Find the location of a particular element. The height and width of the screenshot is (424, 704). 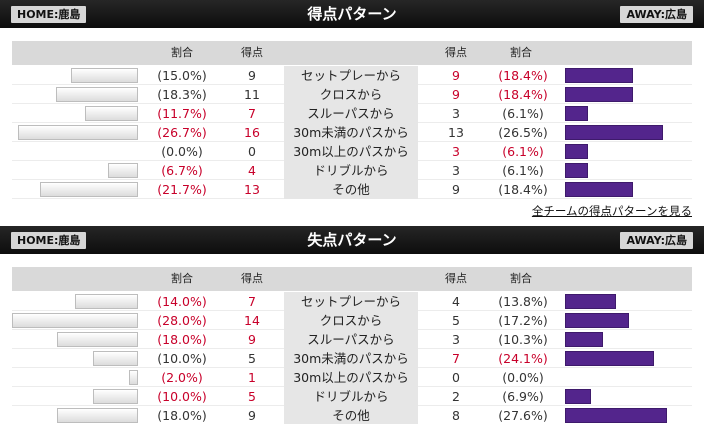

away-ratio-cell: (10.3%) is located at coordinates (523, 339).